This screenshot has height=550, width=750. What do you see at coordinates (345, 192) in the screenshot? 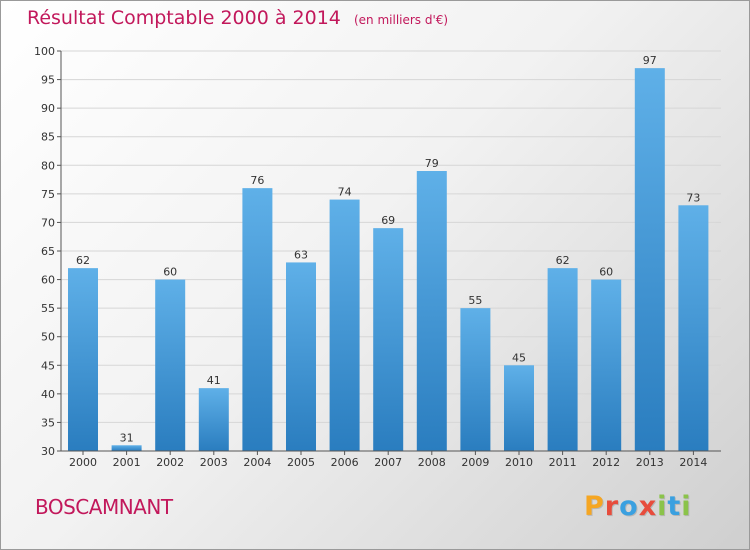
I see `data-label: 74` at bounding box center [345, 192].